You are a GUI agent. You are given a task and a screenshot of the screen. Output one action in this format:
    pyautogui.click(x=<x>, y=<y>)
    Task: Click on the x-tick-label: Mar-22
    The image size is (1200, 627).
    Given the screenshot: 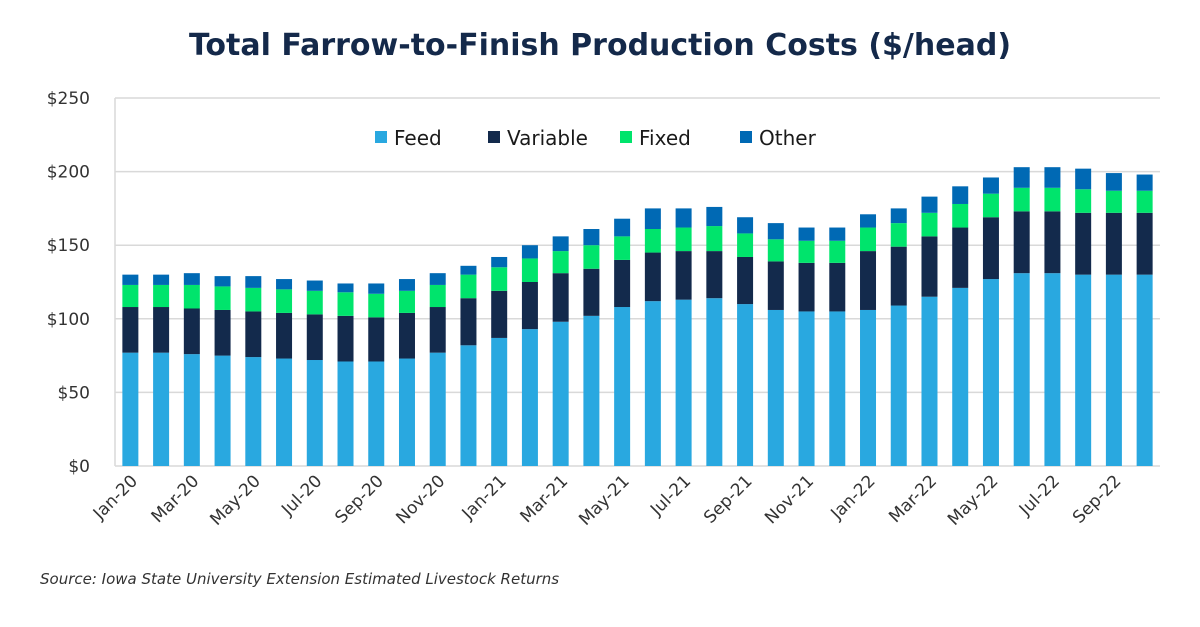 What is the action you would take?
    pyautogui.click(x=913, y=499)
    